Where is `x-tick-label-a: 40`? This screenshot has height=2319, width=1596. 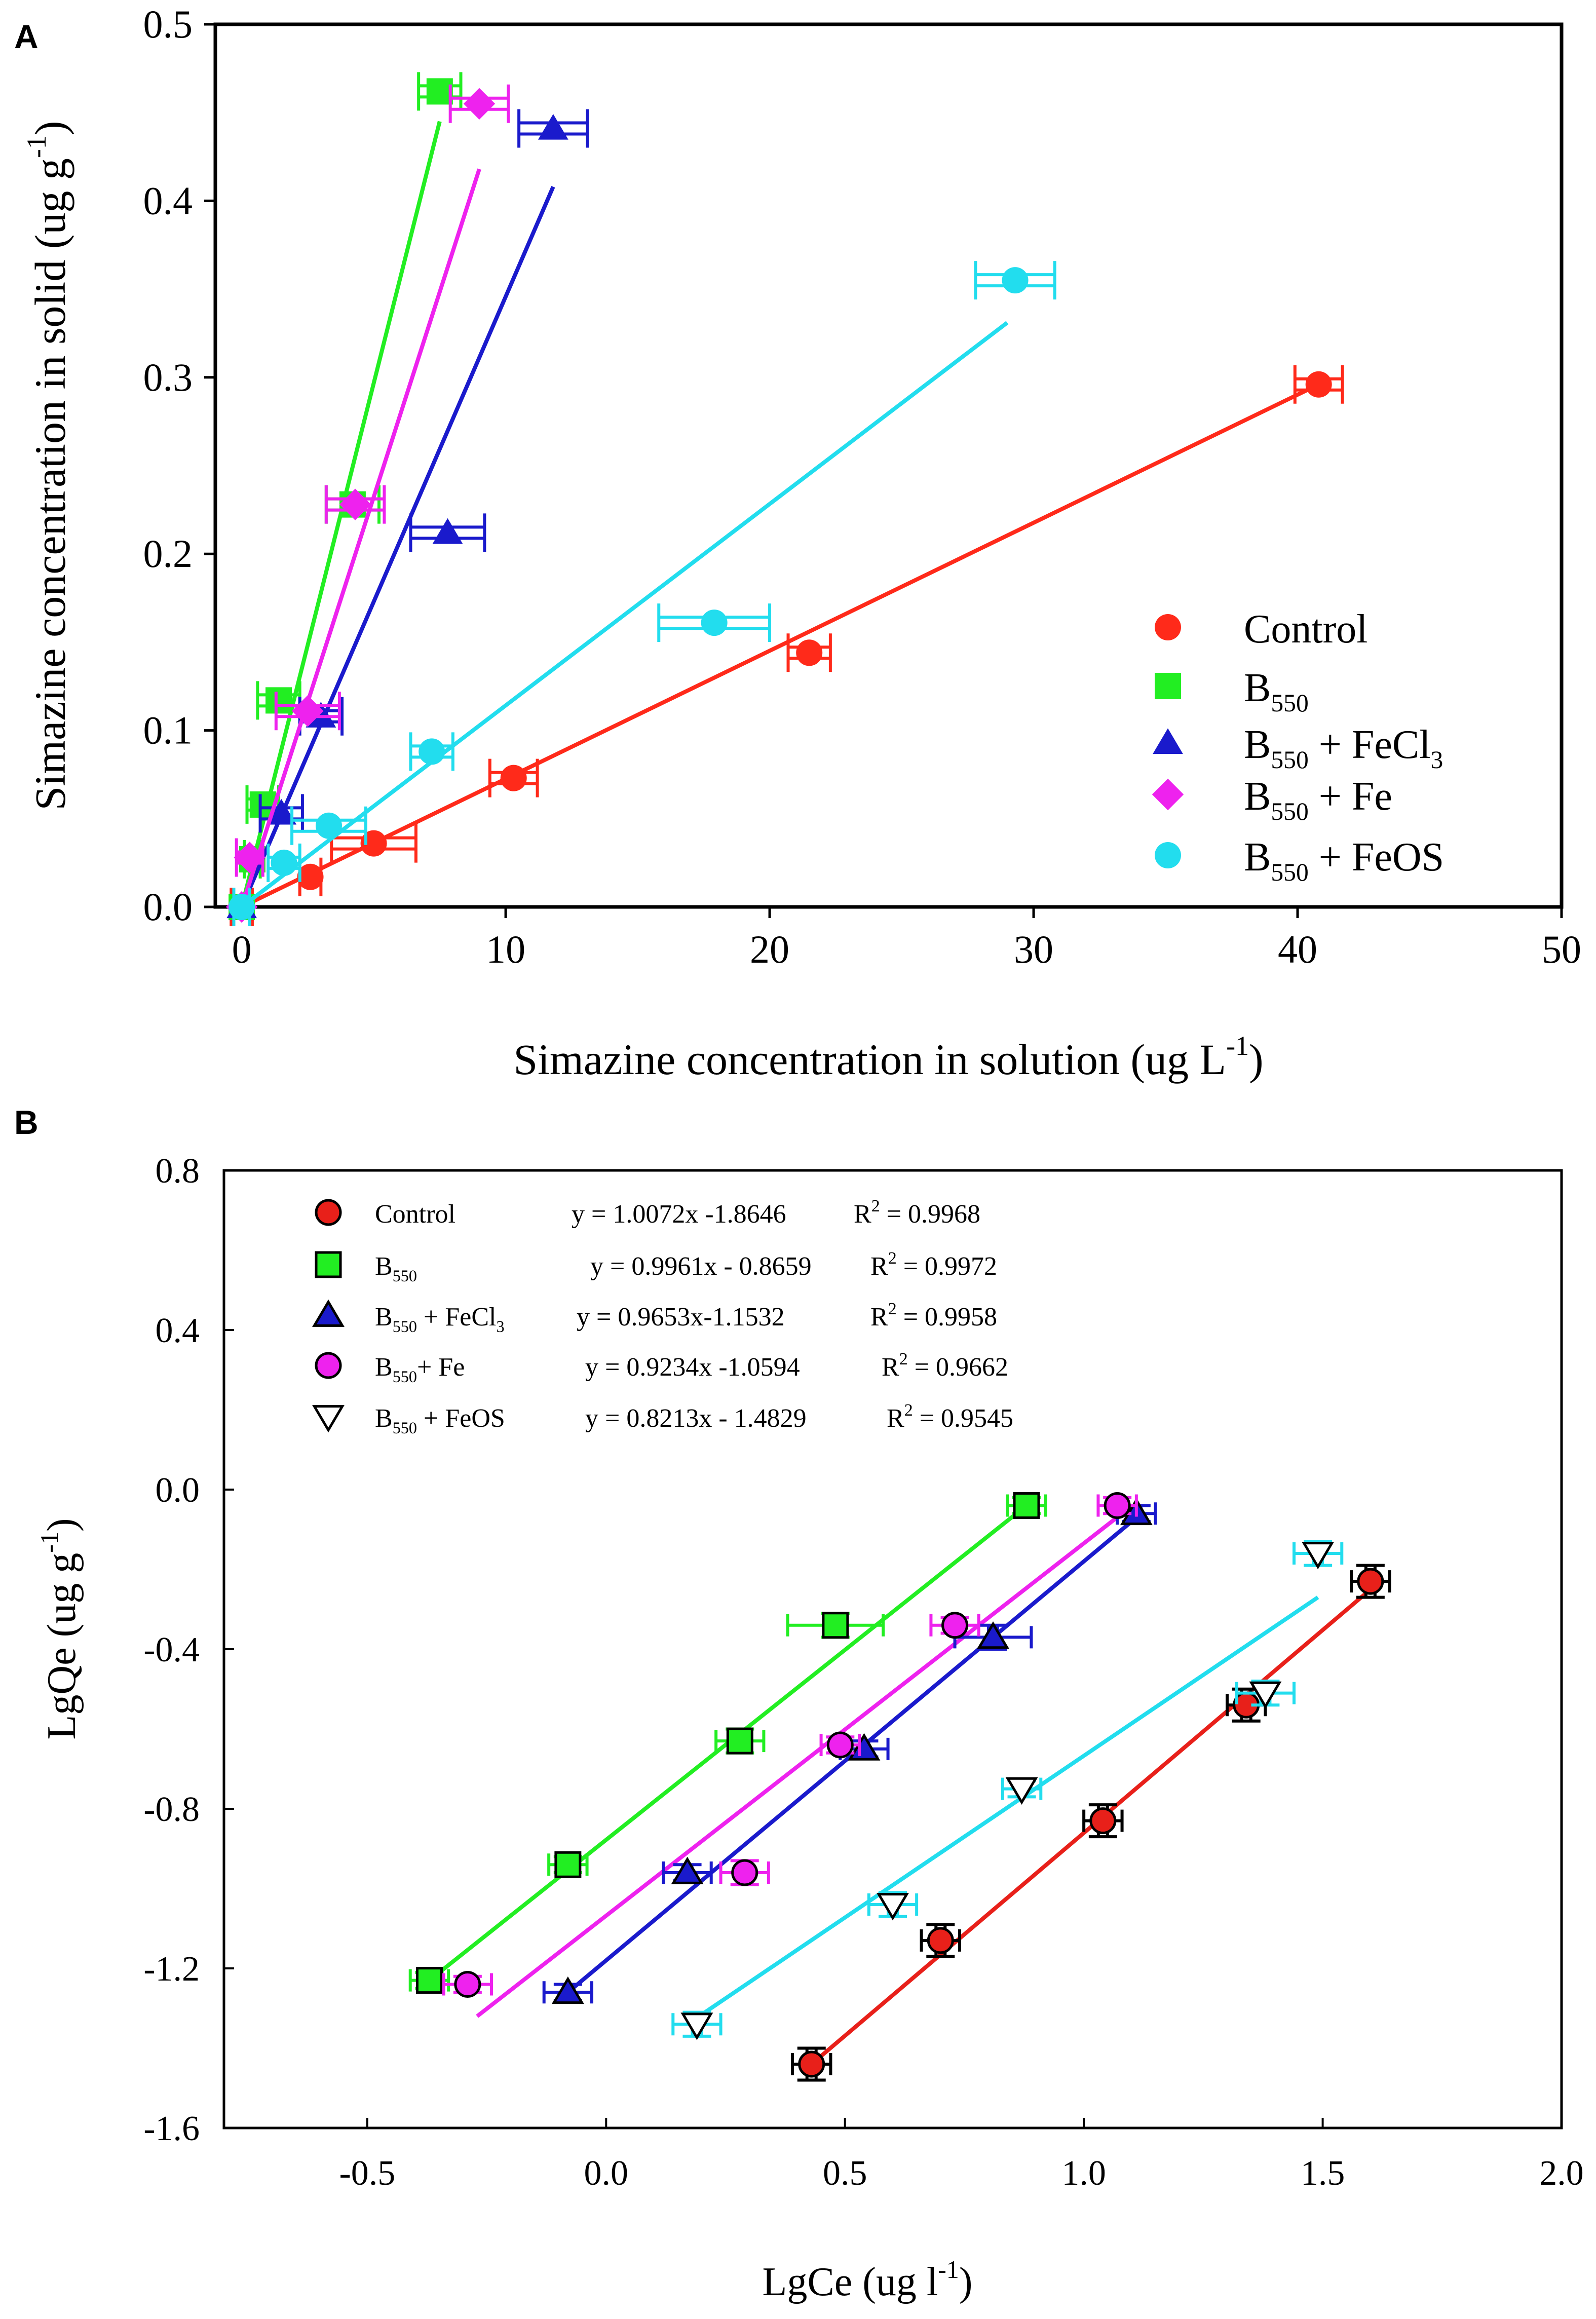
x-tick-label-a: 40 is located at coordinates (1297, 949).